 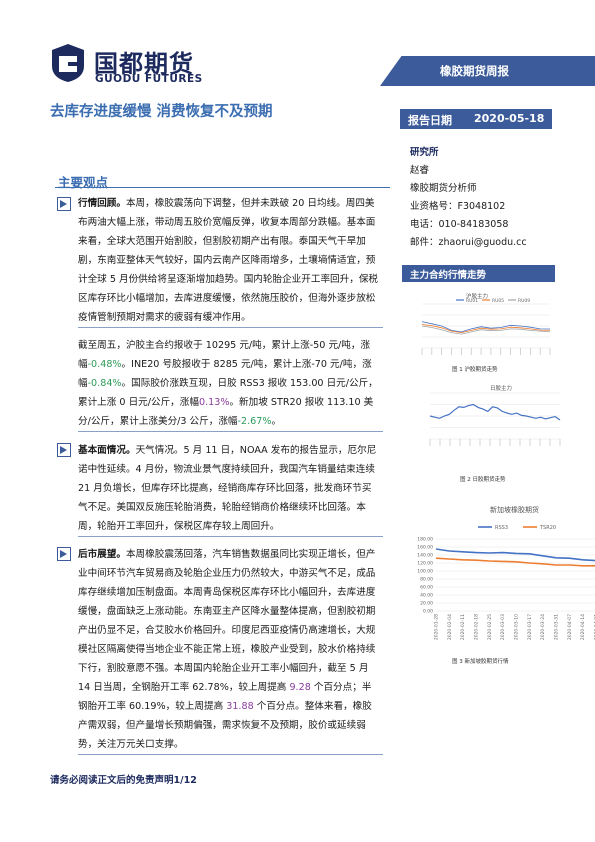 What do you see at coordinates (583, 627) in the screenshot?
I see `x-tick-label: 2020-04-14` at bounding box center [583, 627].